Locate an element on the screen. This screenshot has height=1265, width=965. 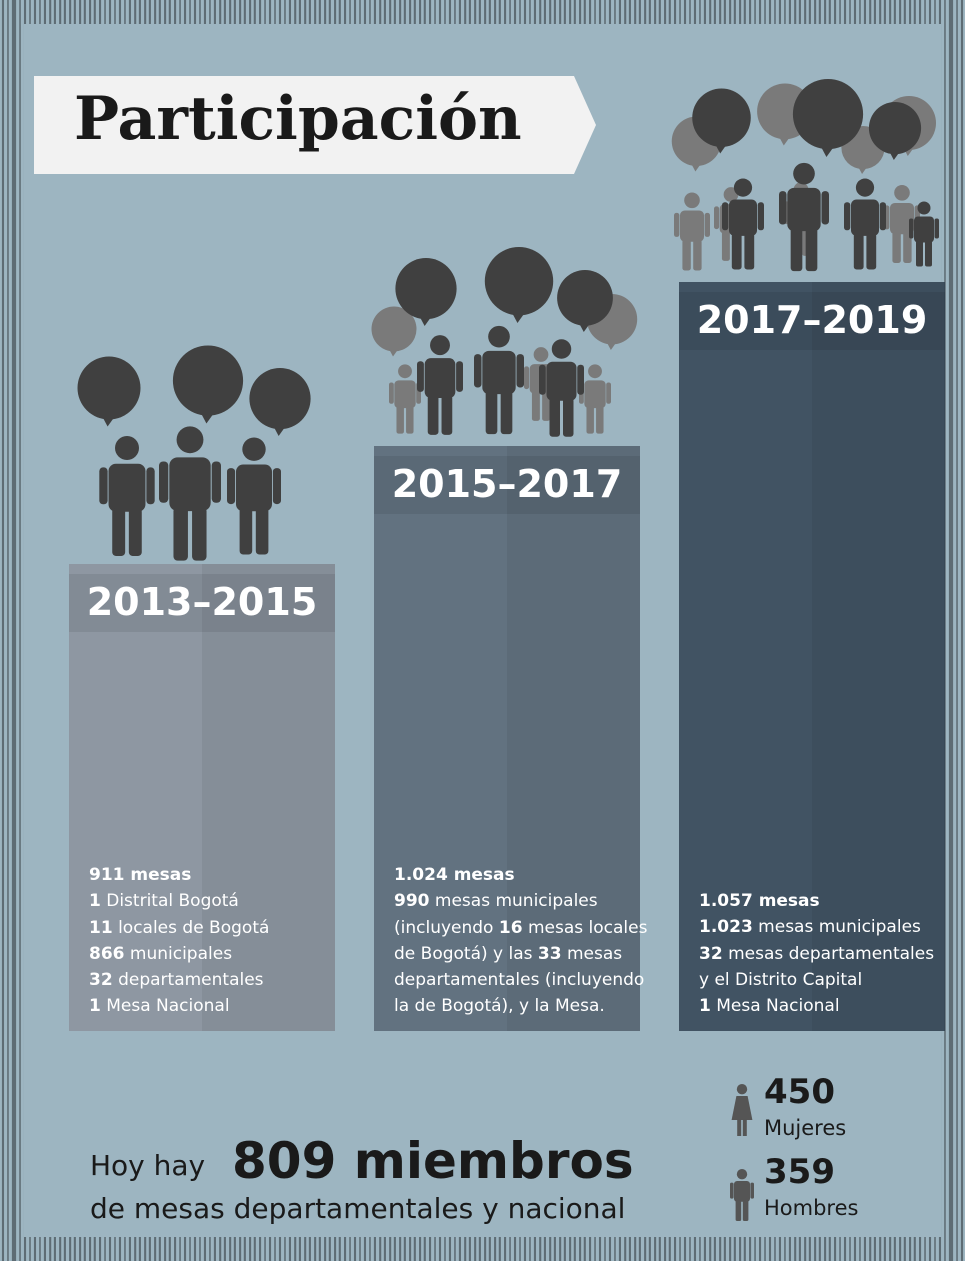
detail-line: 1.023 mesas municipales is located at coordinates (818, 927).